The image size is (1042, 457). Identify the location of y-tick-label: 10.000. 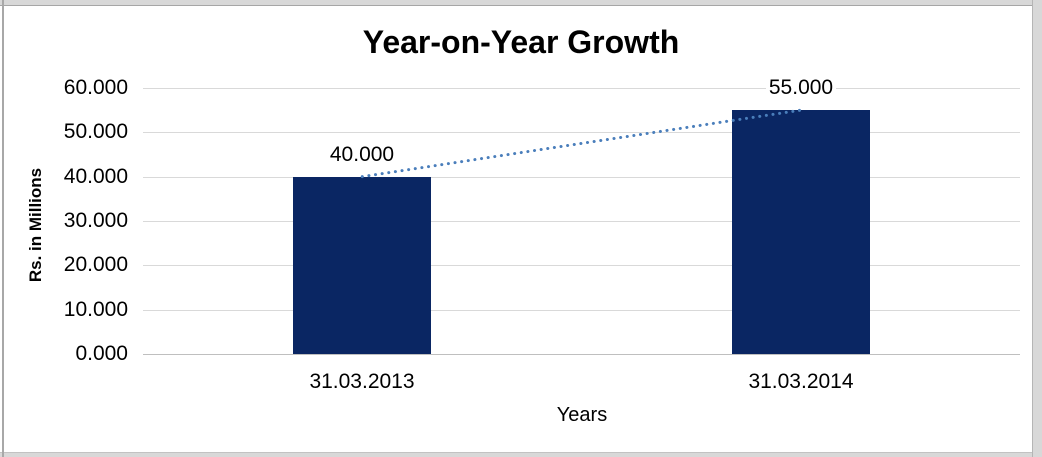
(95, 309).